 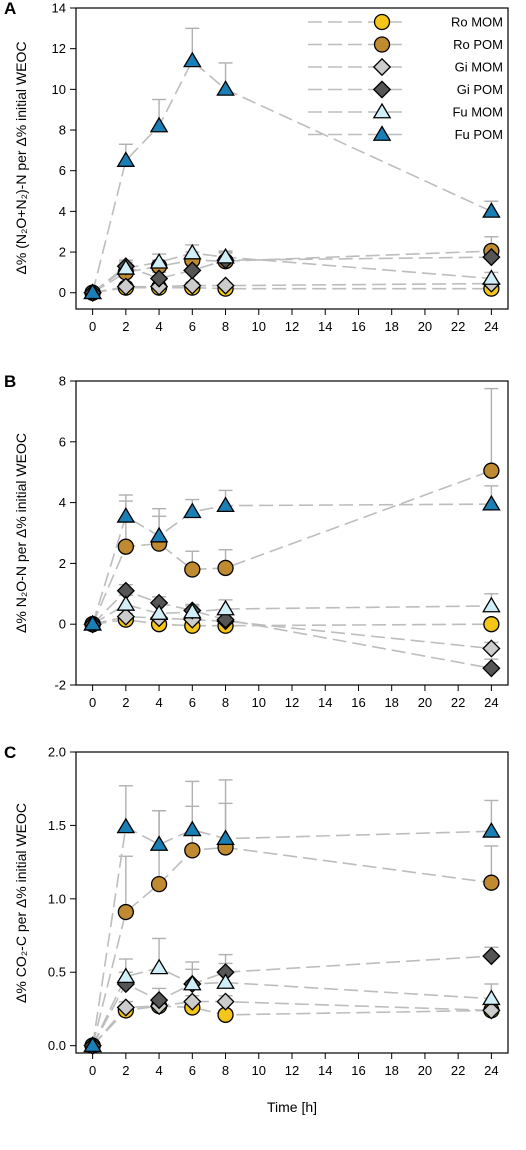 What do you see at coordinates (62, 502) in the screenshot?
I see `y-tick-label: 4` at bounding box center [62, 502].